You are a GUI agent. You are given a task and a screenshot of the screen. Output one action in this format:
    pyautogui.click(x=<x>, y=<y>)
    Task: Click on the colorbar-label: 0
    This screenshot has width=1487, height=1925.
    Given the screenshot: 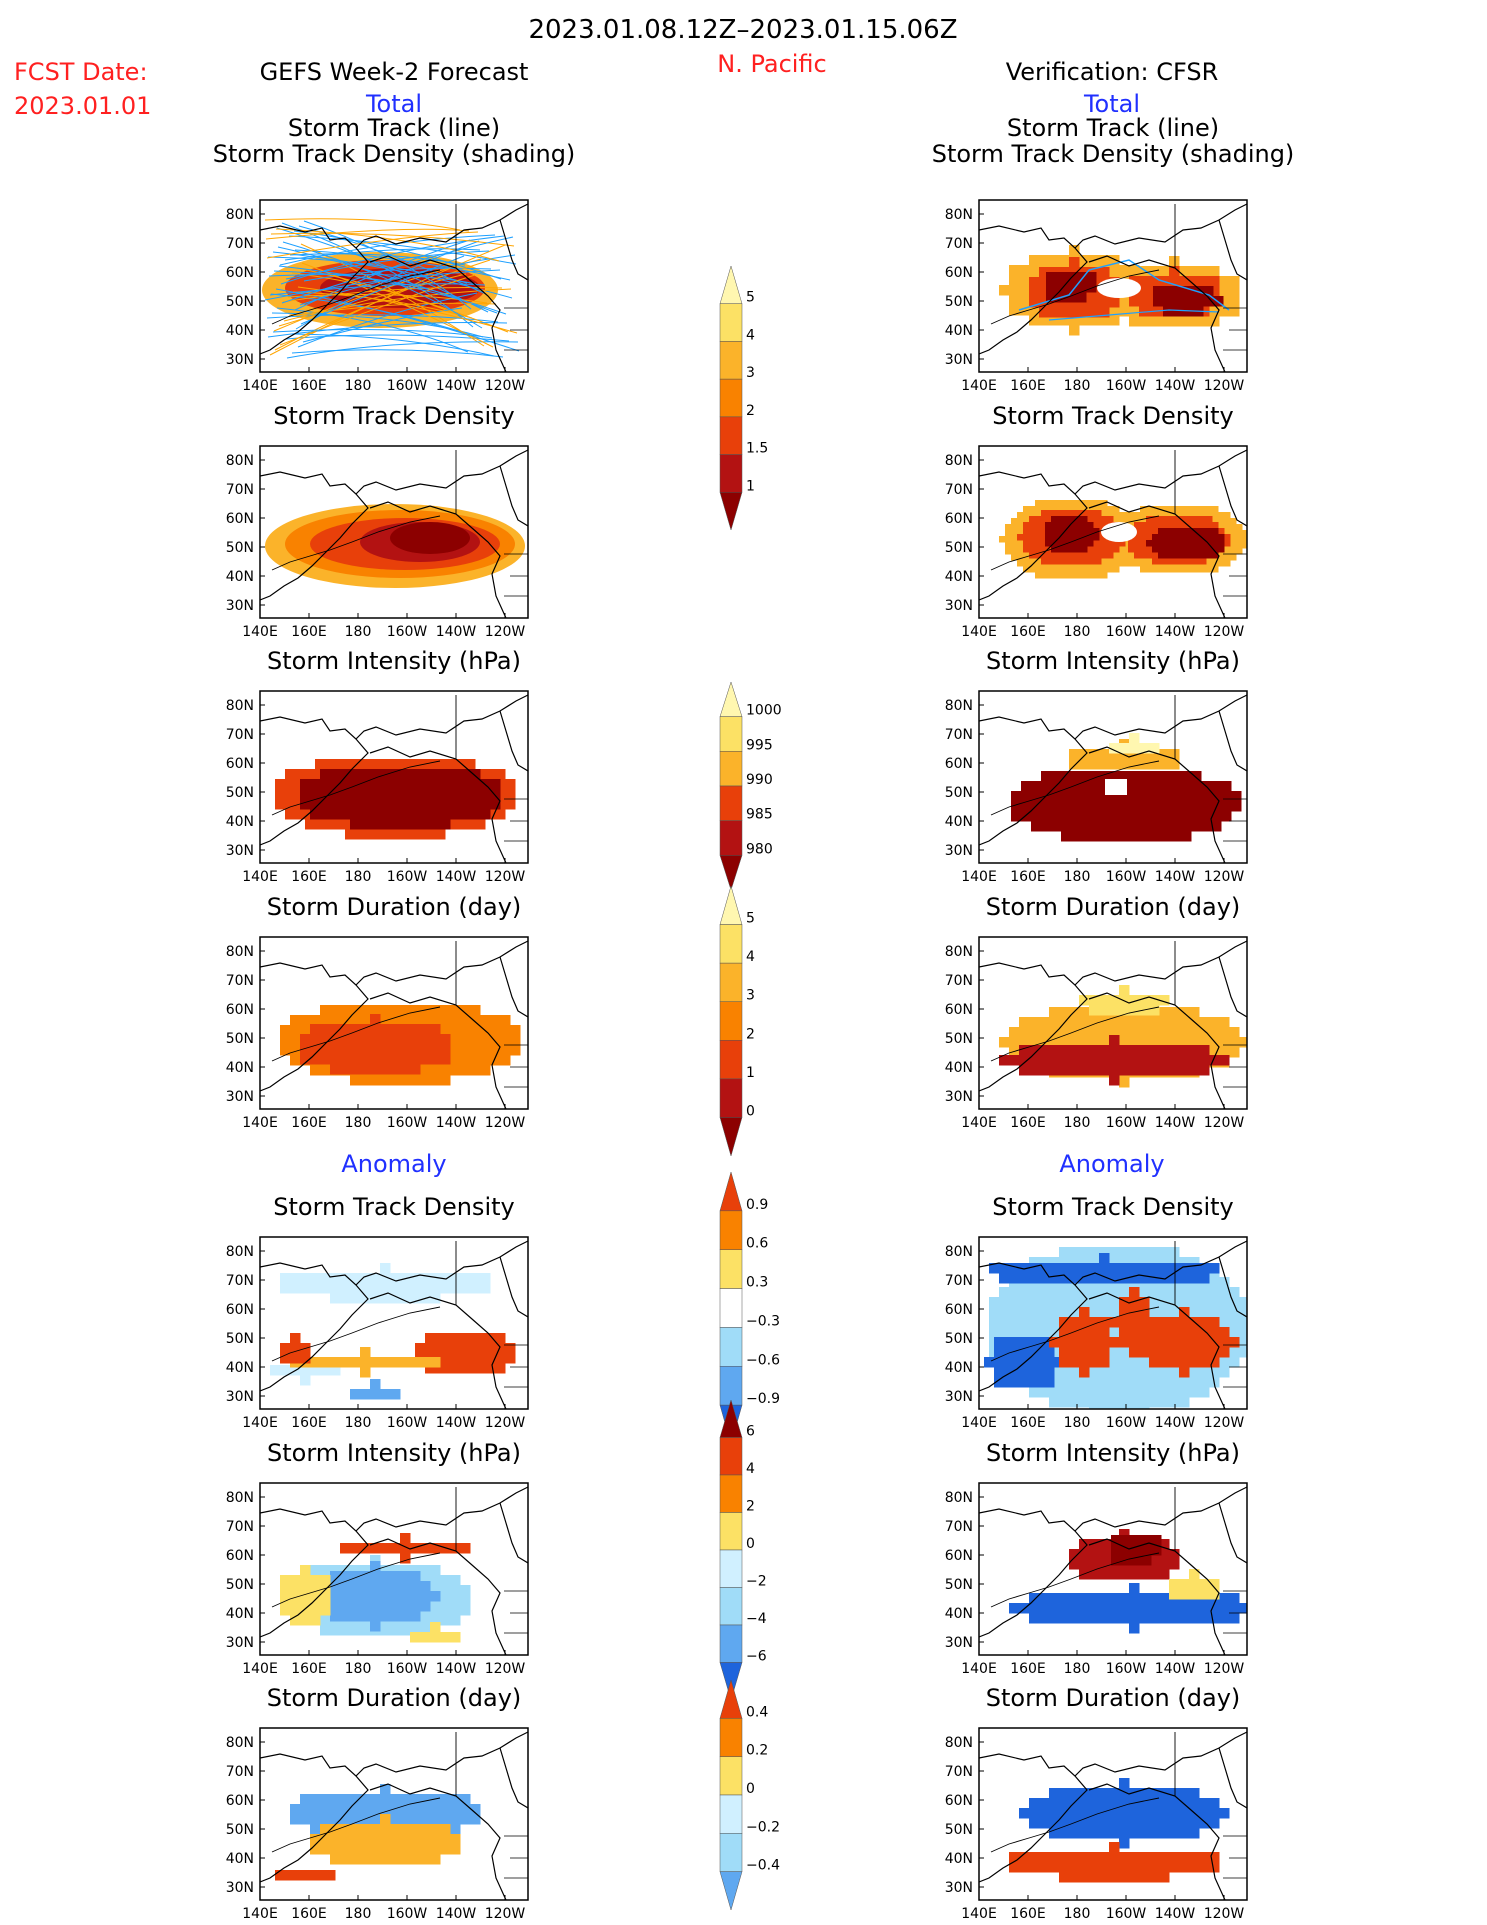 What is the action you would take?
    pyautogui.click(x=750, y=1789)
    